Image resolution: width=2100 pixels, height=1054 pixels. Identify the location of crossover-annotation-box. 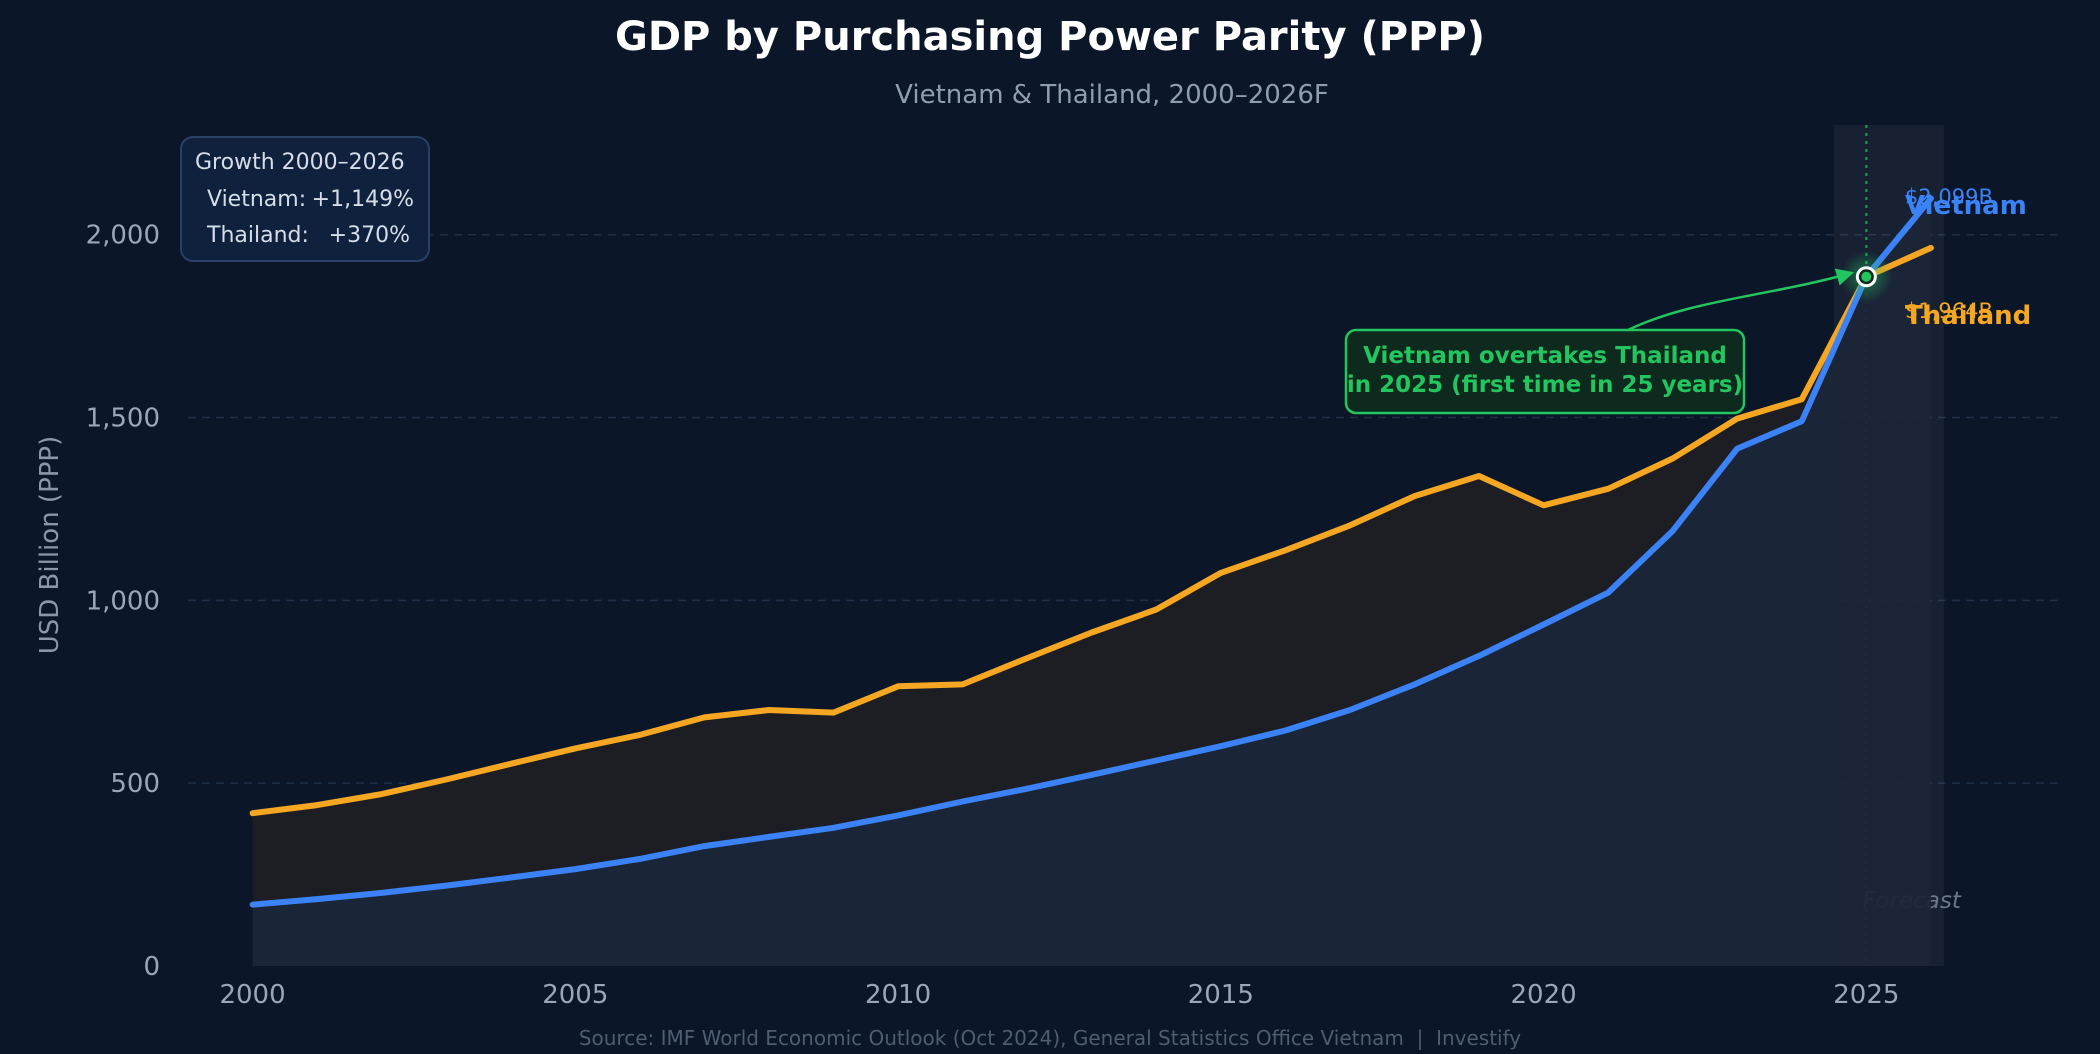
(1545, 371).